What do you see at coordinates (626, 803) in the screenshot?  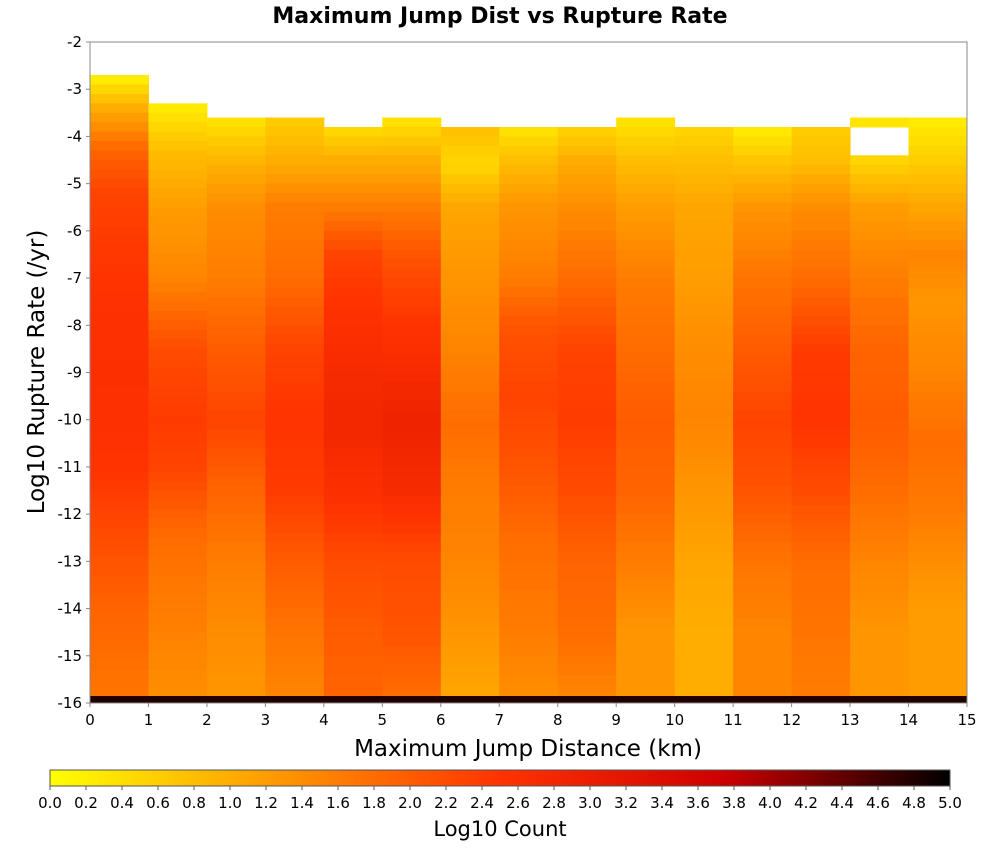 I see `colorbar-tick-label: 3.2` at bounding box center [626, 803].